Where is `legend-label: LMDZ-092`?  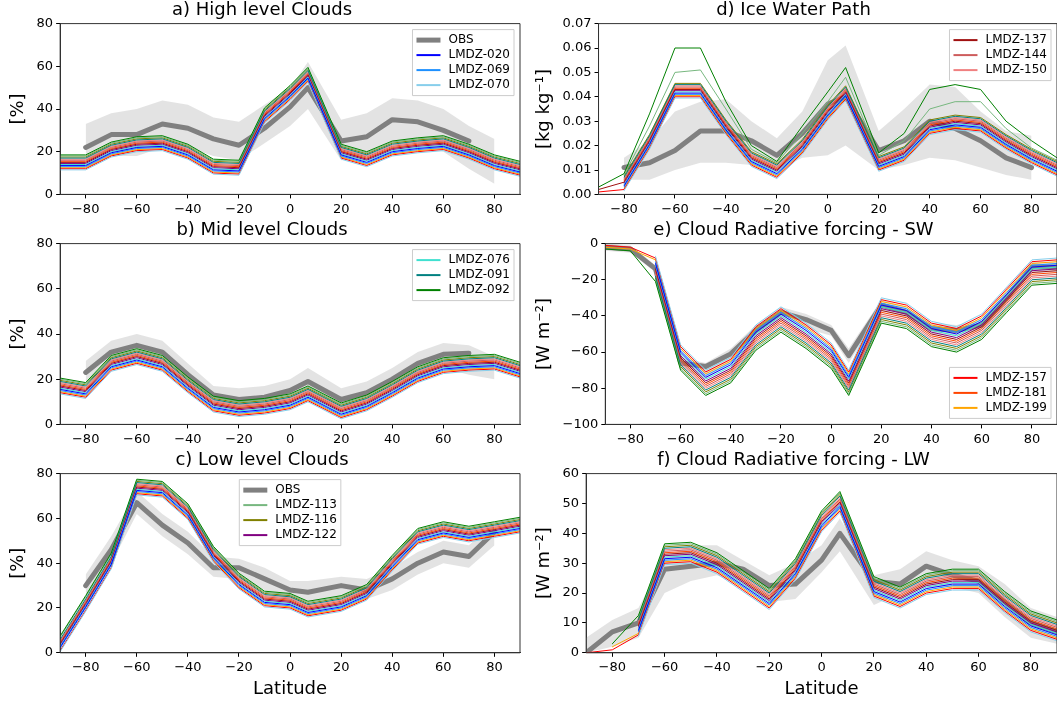 legend-label: LMDZ-092 is located at coordinates (479, 289).